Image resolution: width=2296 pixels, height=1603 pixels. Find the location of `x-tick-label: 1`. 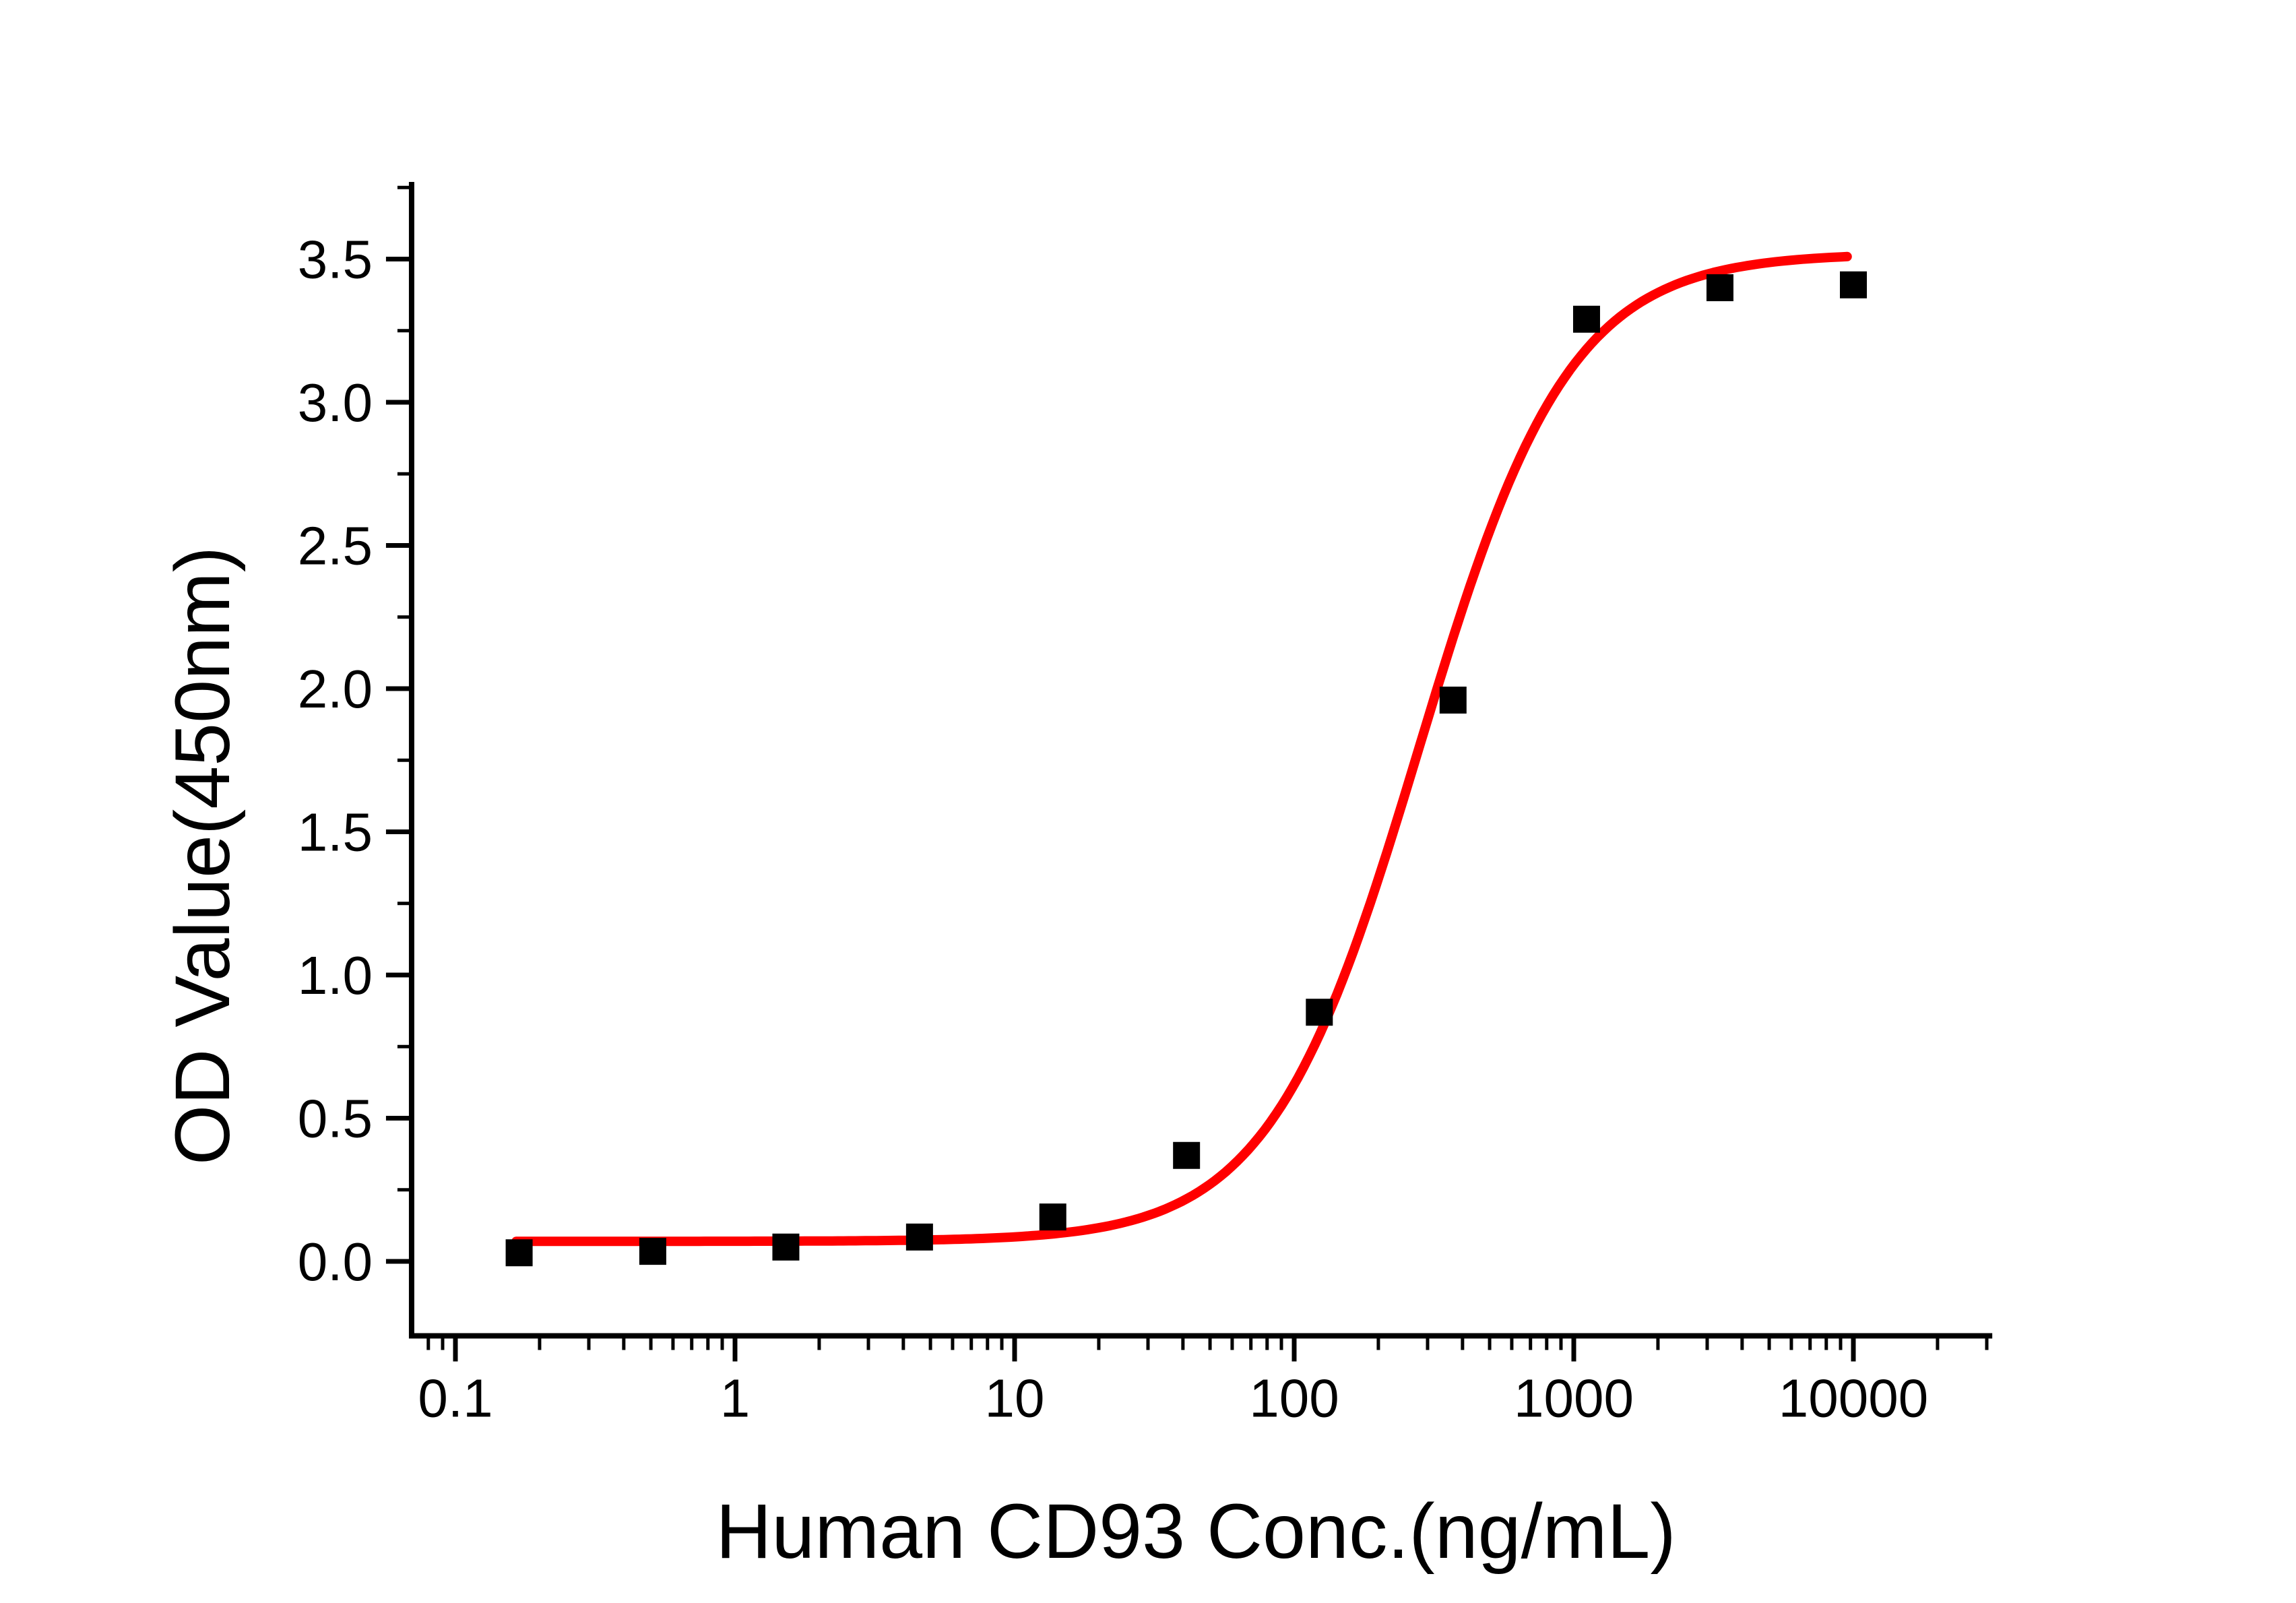

x-tick-label: 1 is located at coordinates (735, 1398).